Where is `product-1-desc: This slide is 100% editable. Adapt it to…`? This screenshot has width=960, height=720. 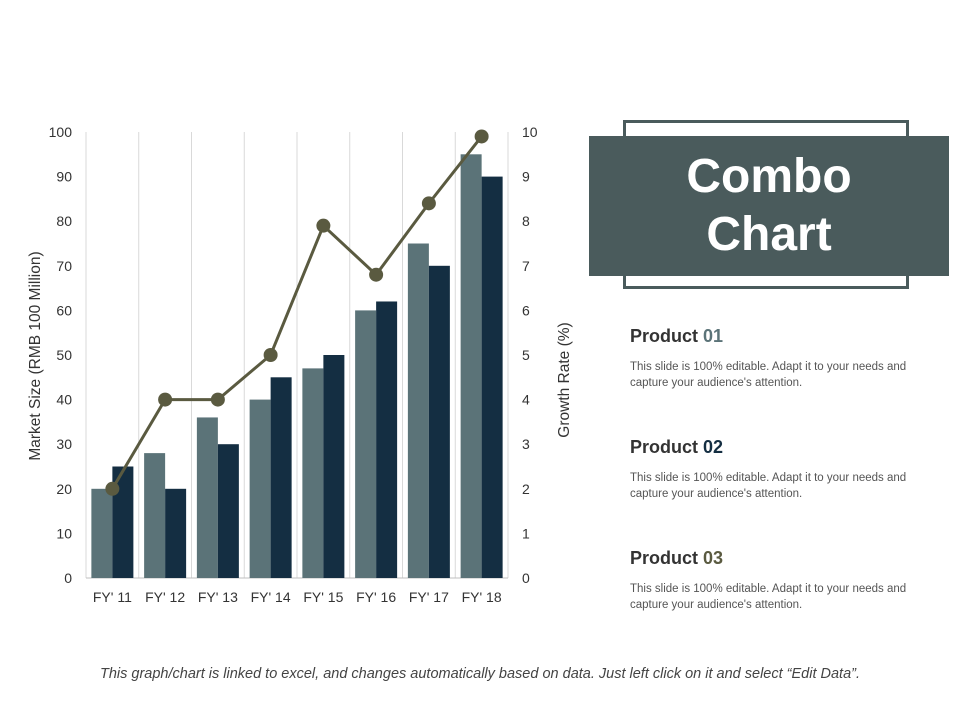 product-1-desc: This slide is 100% editable. Adapt it to… is located at coordinates (768, 375).